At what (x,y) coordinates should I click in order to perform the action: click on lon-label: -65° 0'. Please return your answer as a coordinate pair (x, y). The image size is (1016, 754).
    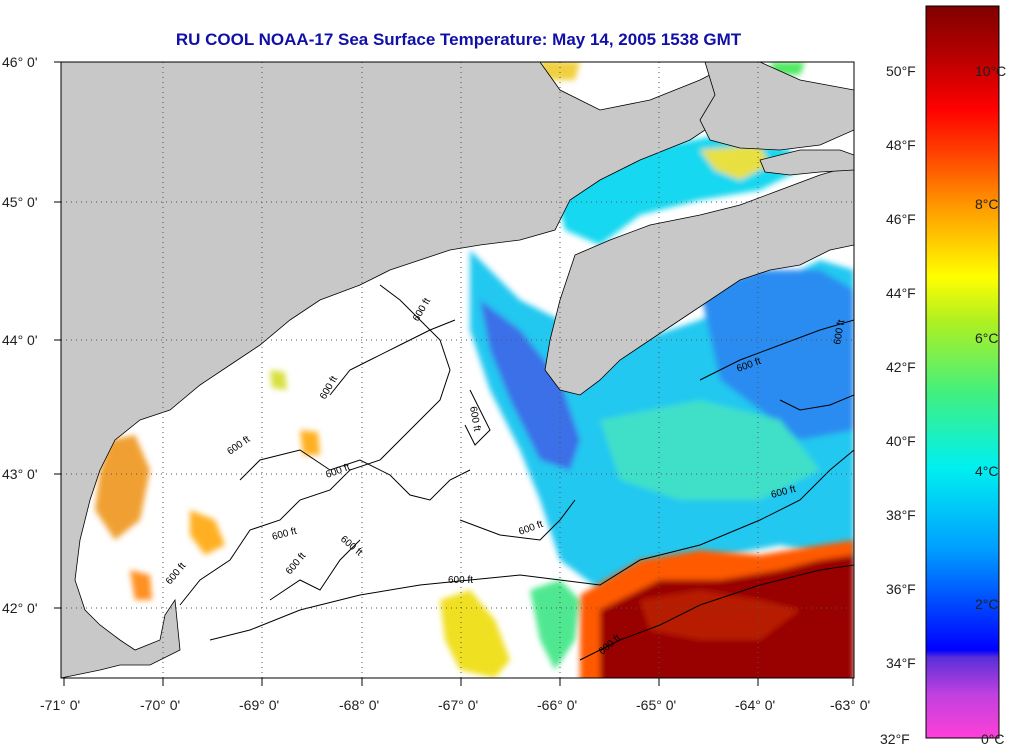
    Looking at the image, I should click on (656, 705).